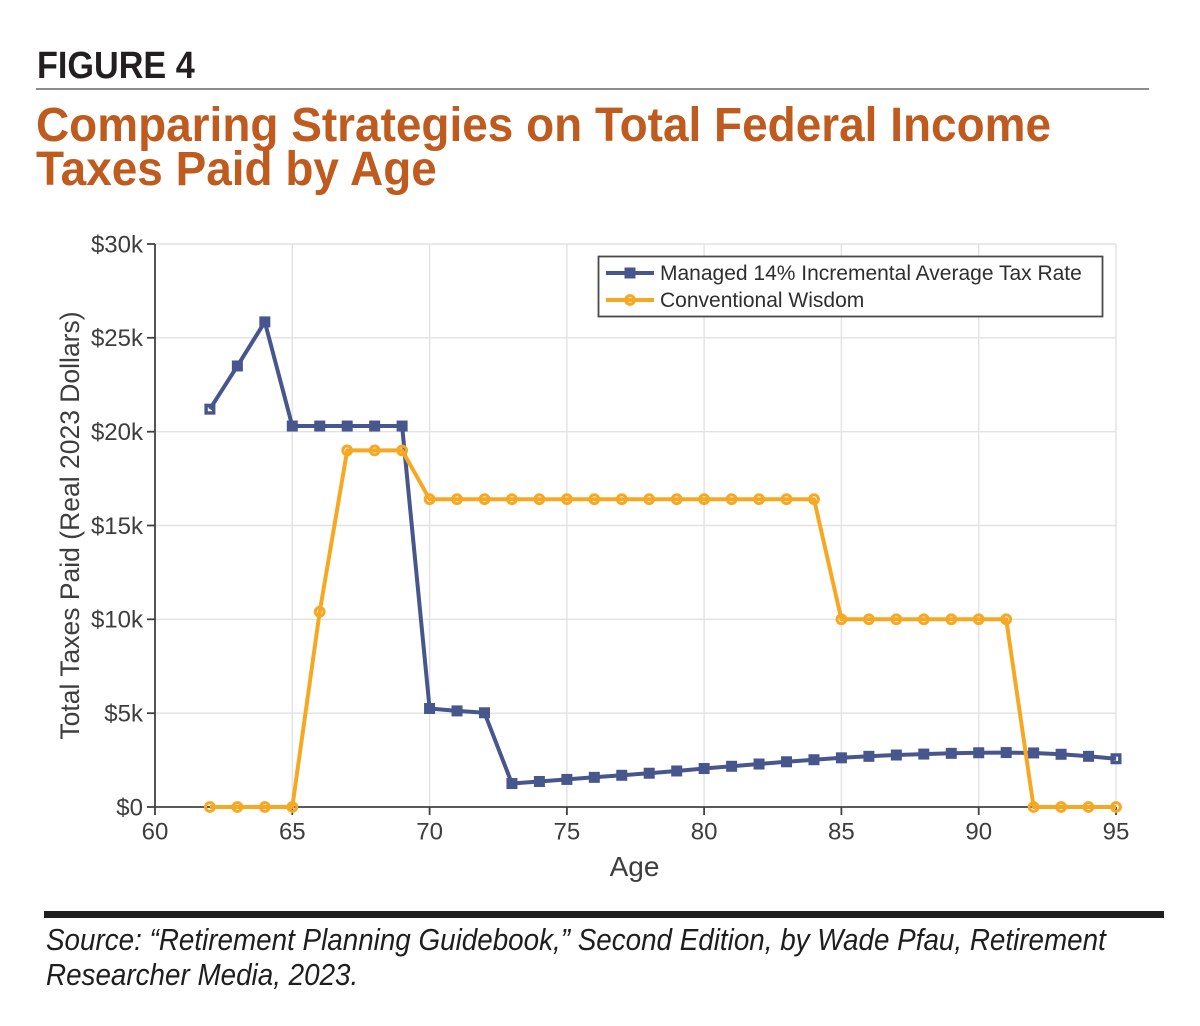  What do you see at coordinates (841, 832) in the screenshot?
I see `svg-text: 85` at bounding box center [841, 832].